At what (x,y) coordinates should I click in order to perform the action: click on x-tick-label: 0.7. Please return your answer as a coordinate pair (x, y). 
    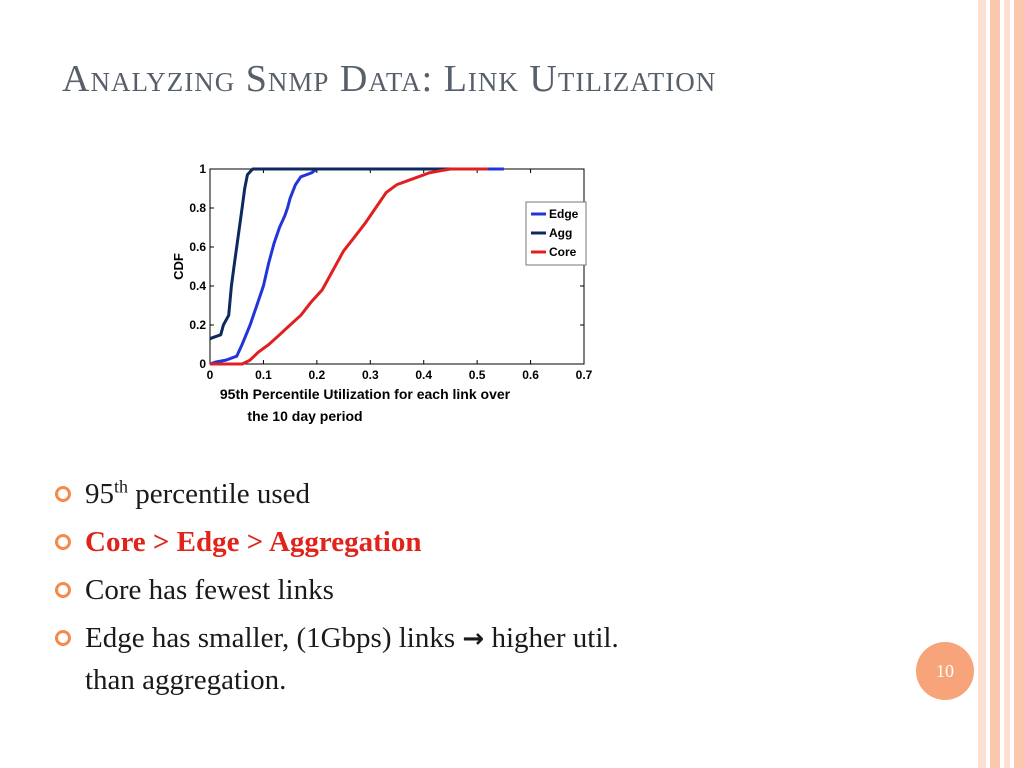
    Looking at the image, I should click on (584, 375).